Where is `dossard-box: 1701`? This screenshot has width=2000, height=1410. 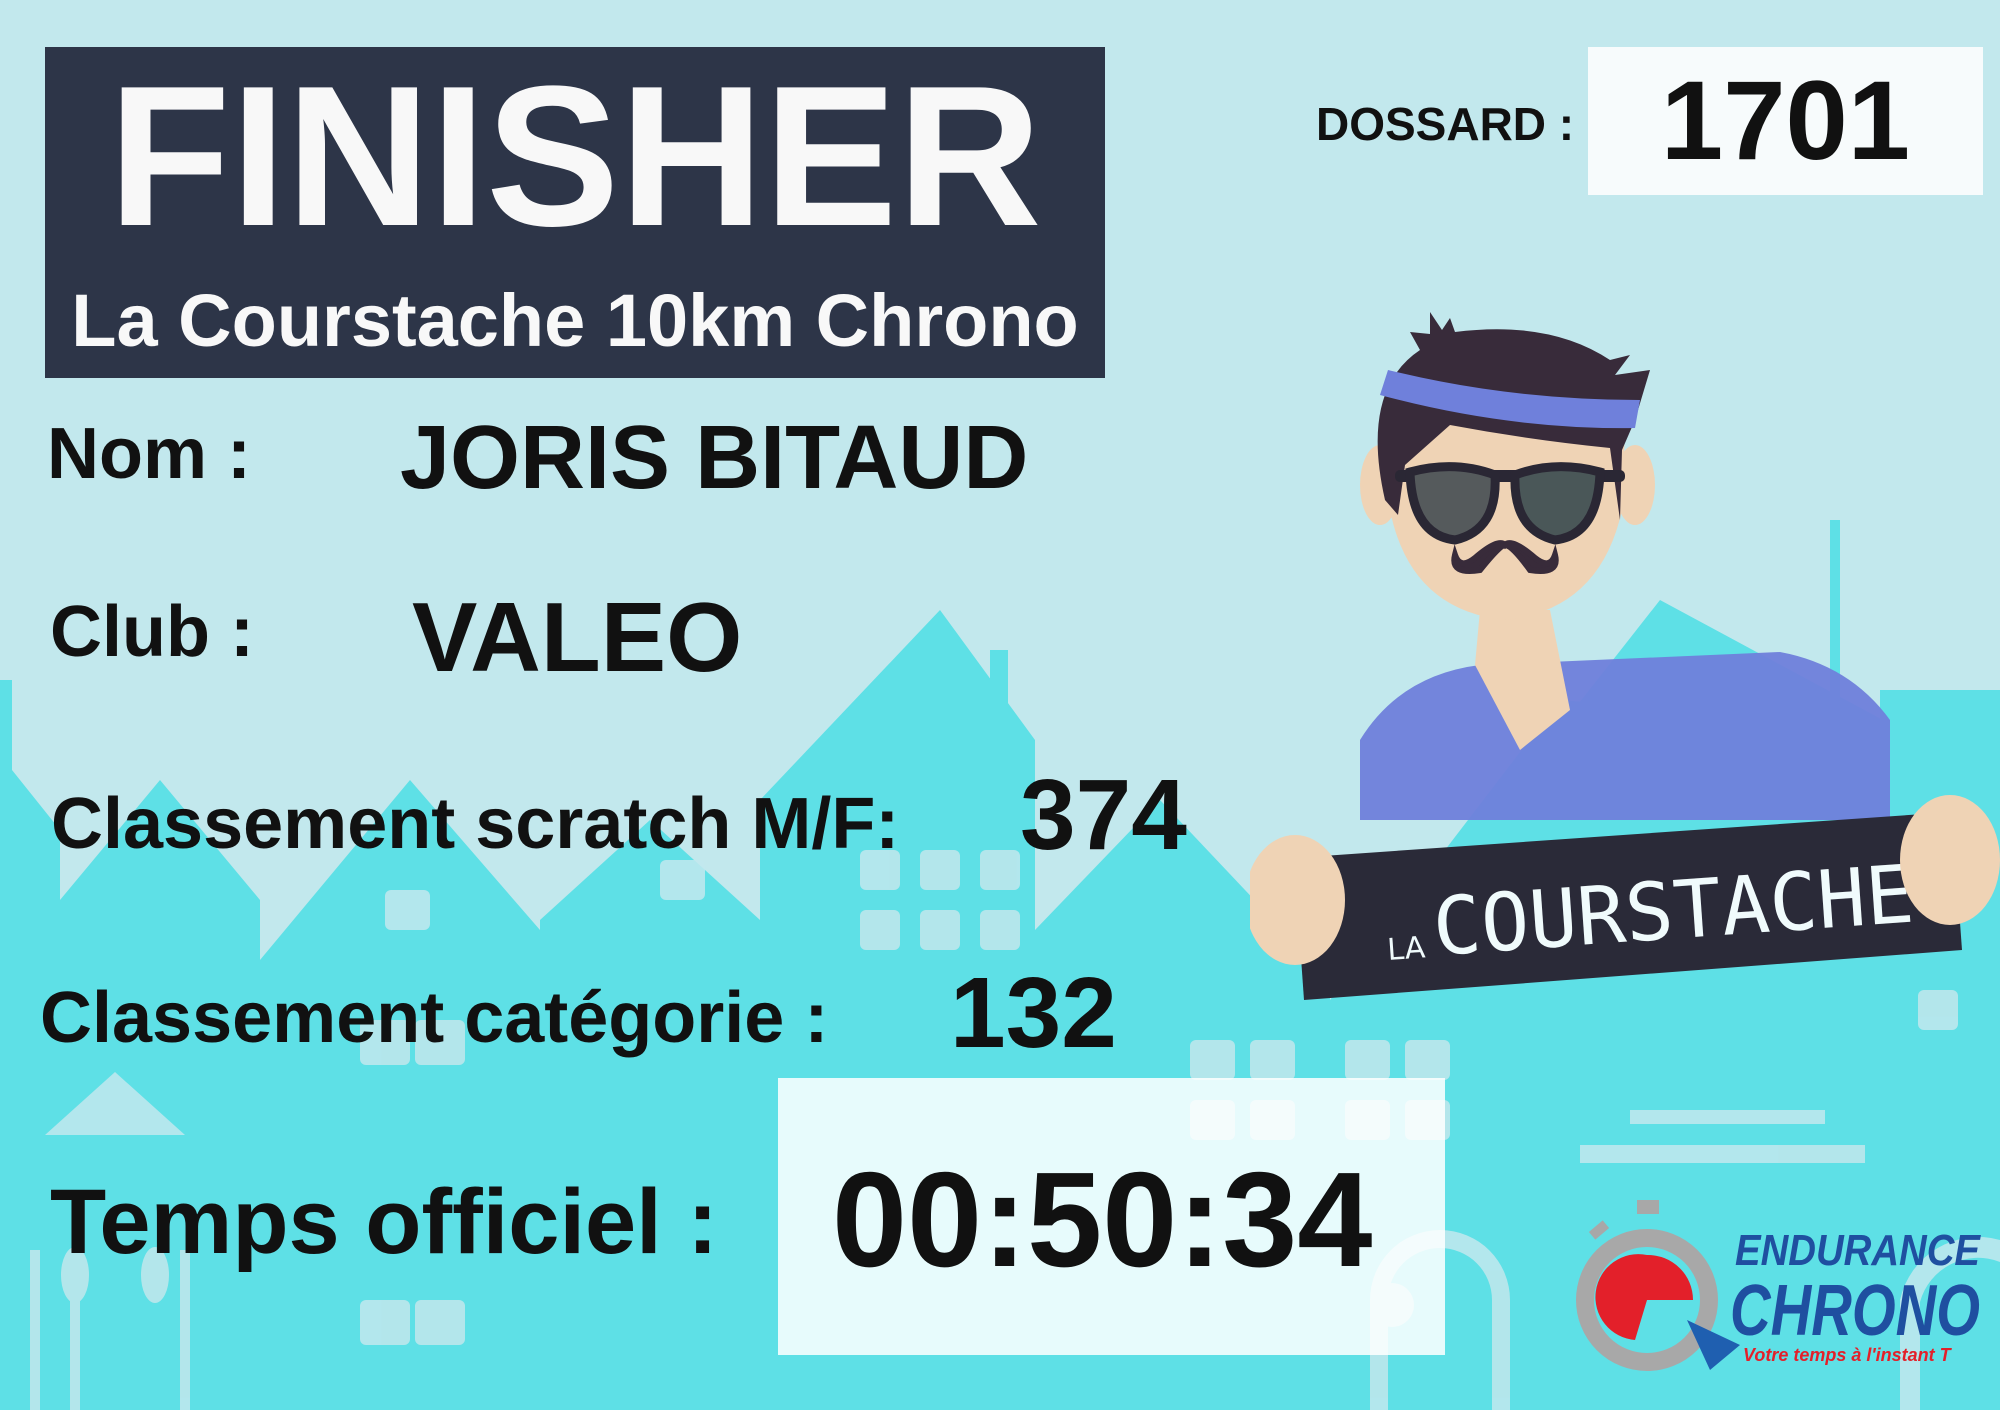 dossard-box: 1701 is located at coordinates (1785, 121).